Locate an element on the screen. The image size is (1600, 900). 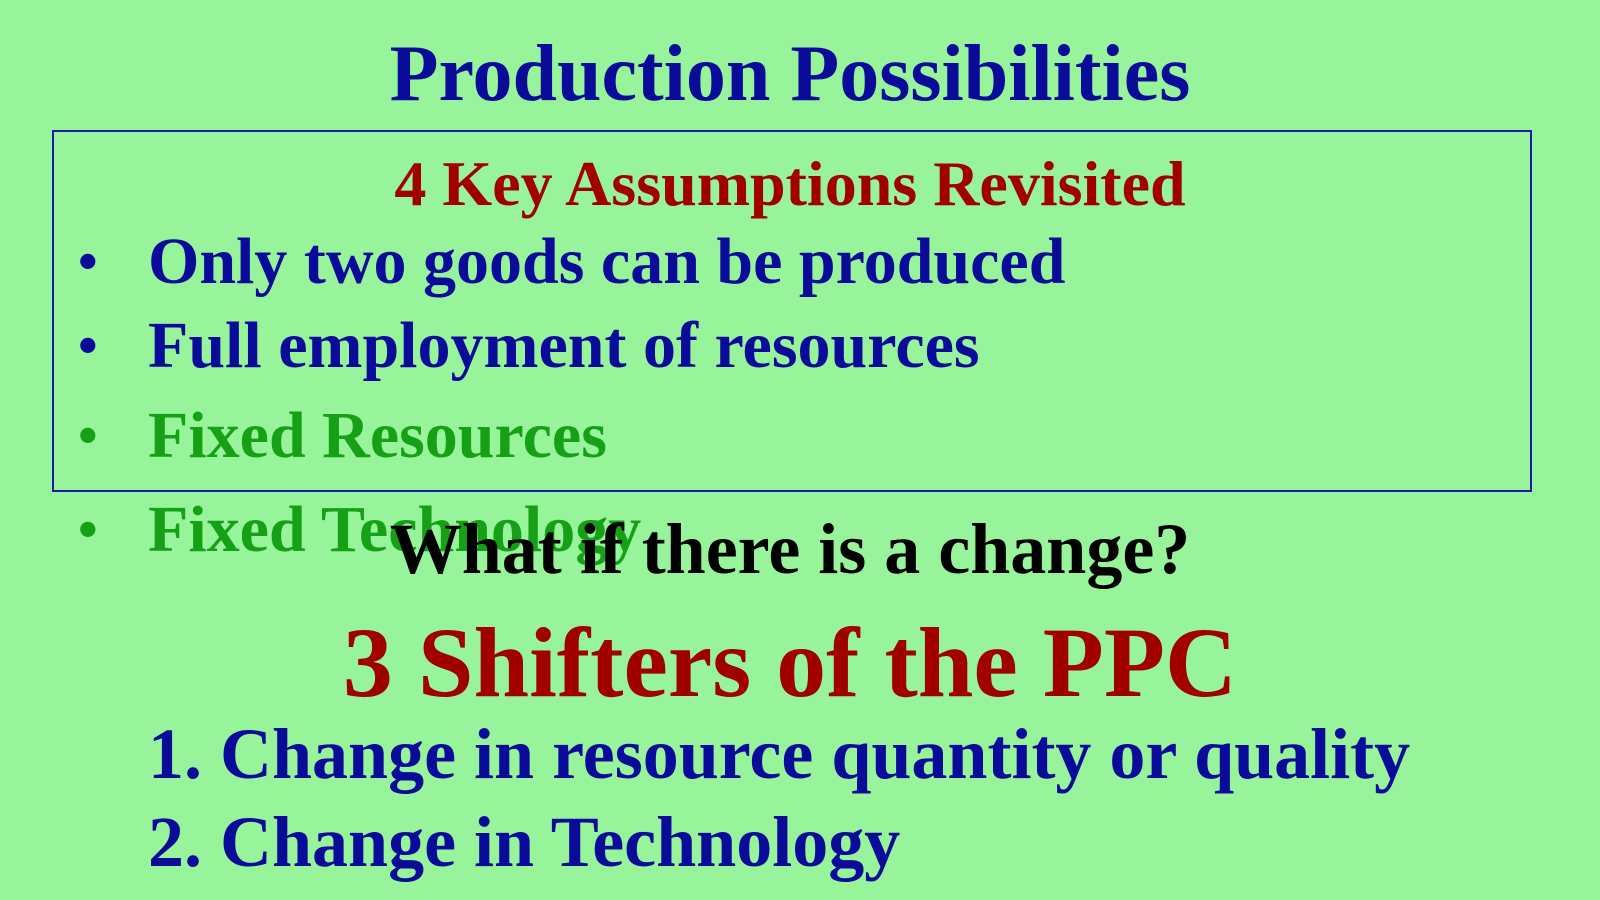
shifter-item: 2. Change in Technology is located at coordinates (524, 842).